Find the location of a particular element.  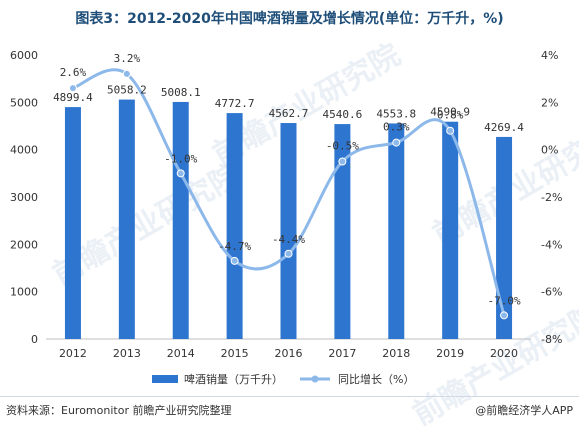

y-left-tick-label: 5000 is located at coordinates (24, 102).